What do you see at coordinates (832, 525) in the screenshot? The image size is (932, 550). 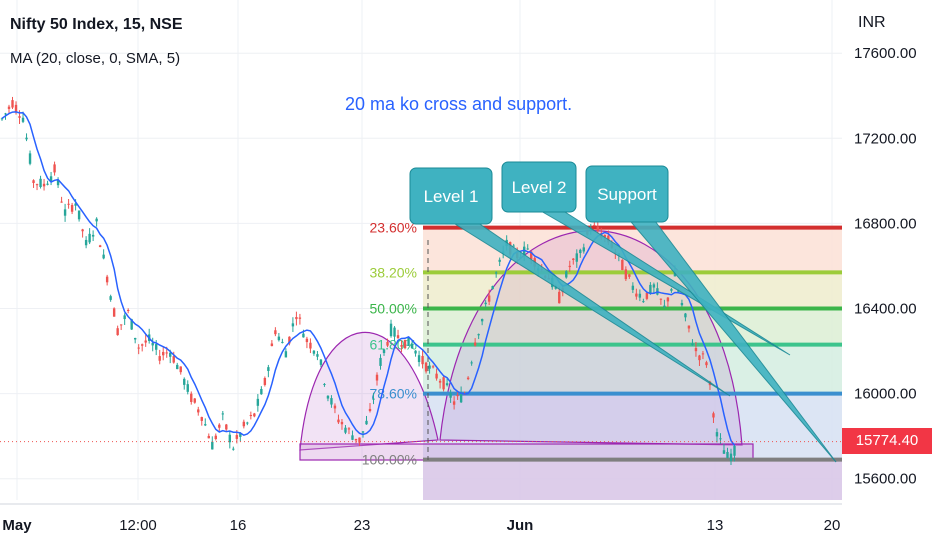 I see `time-tick-label: 20` at bounding box center [832, 525].